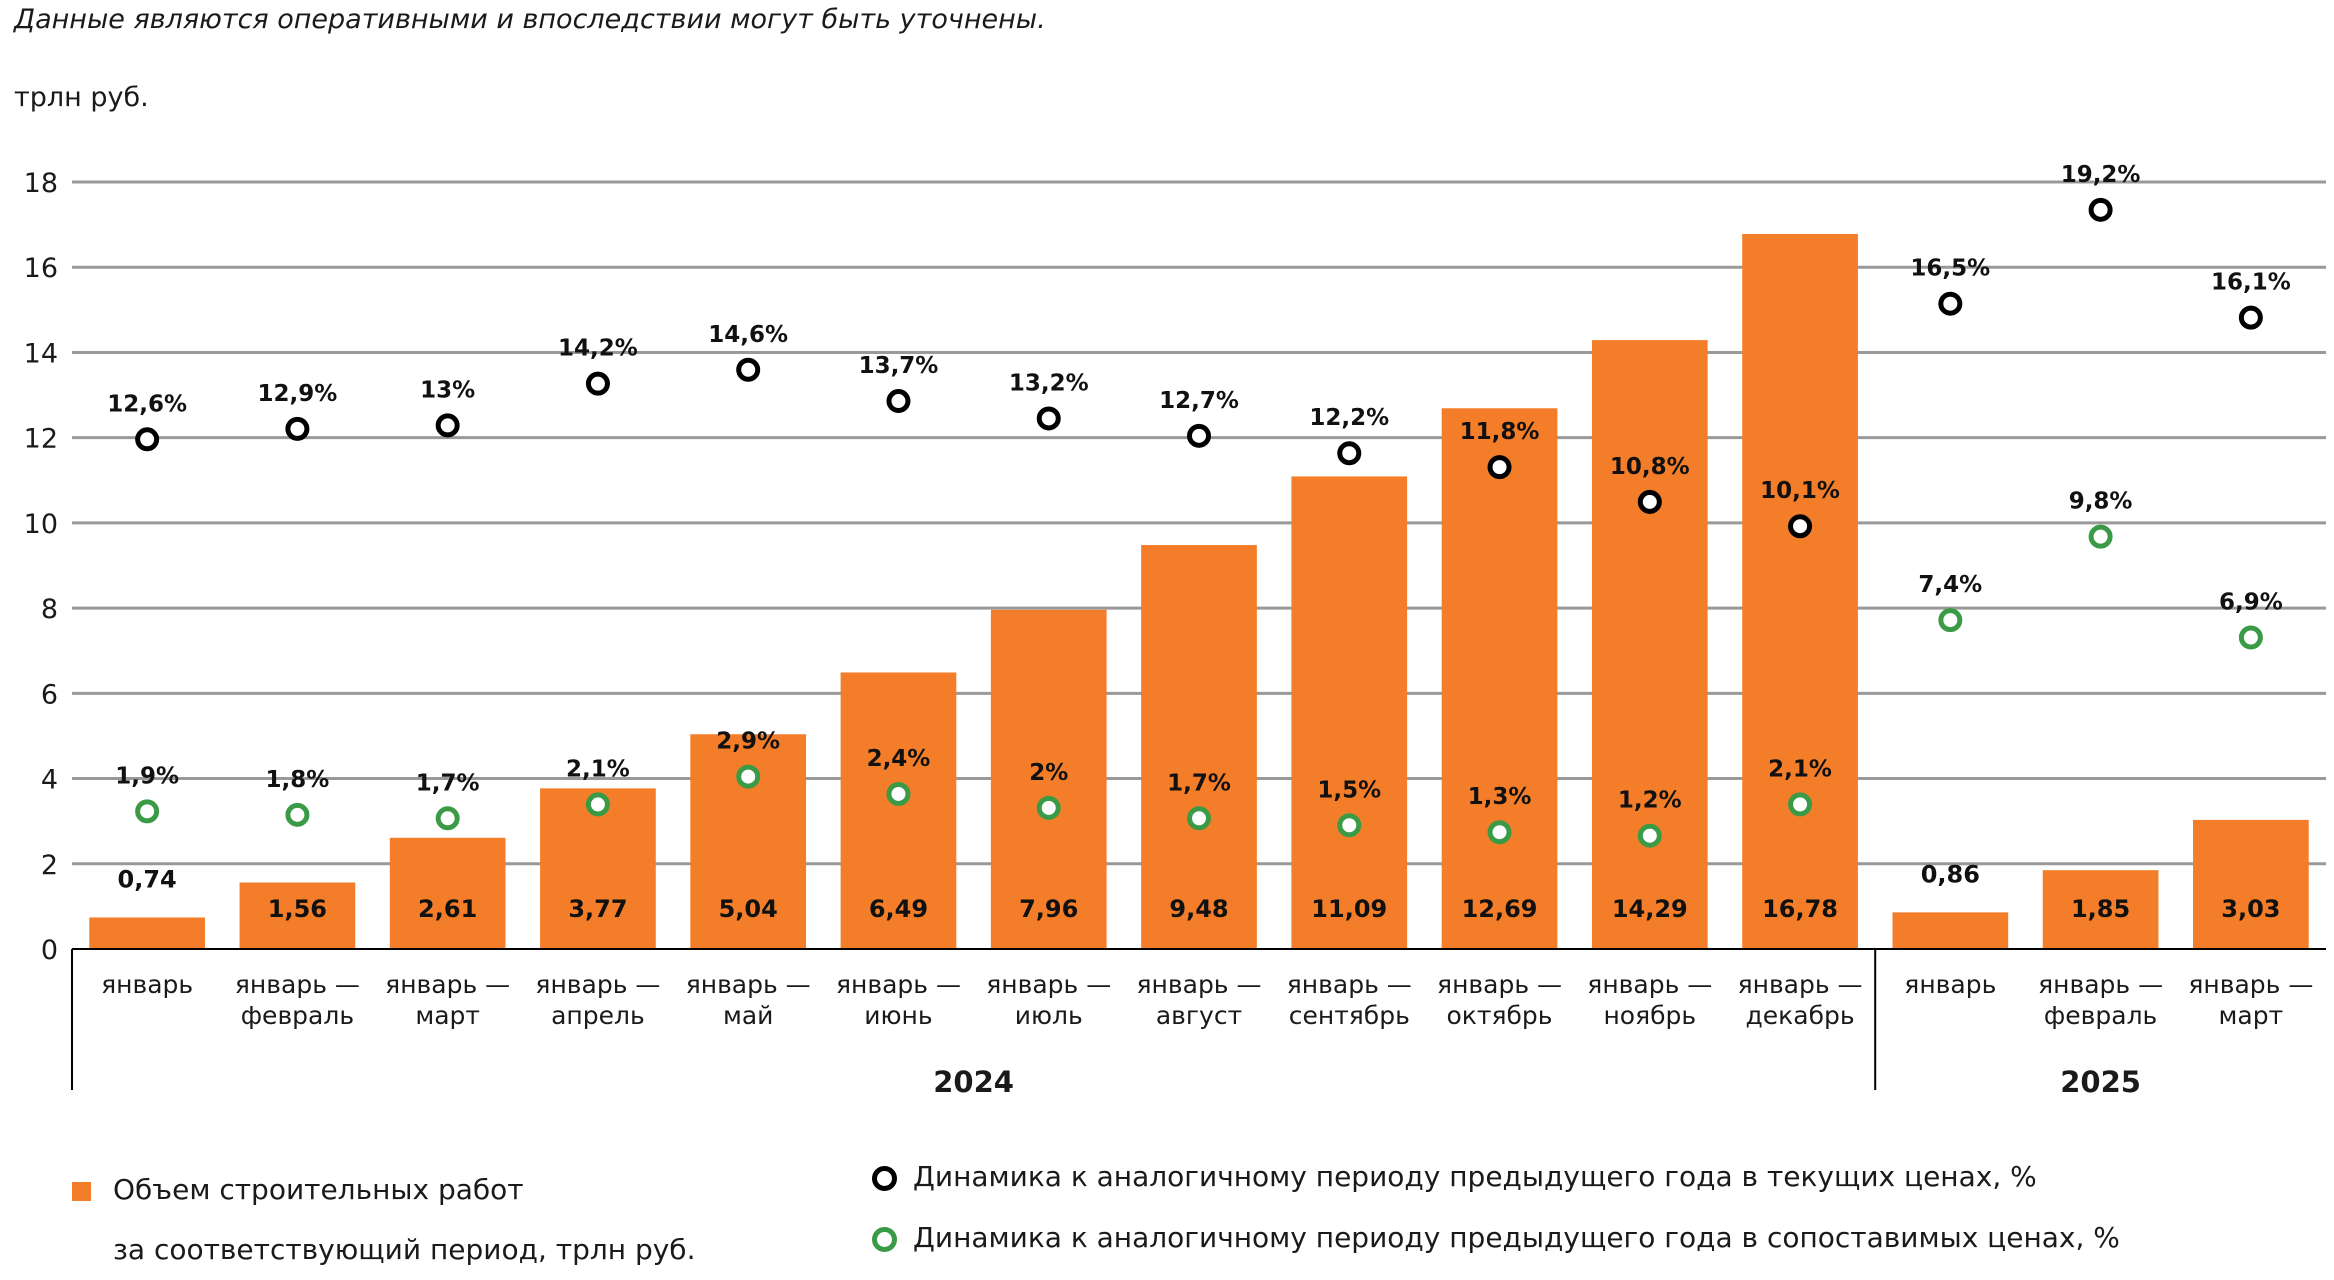 The image size is (2334, 1280). I want to click on legend-bars-label-line1: Объем строительных работ, so click(318, 1189).